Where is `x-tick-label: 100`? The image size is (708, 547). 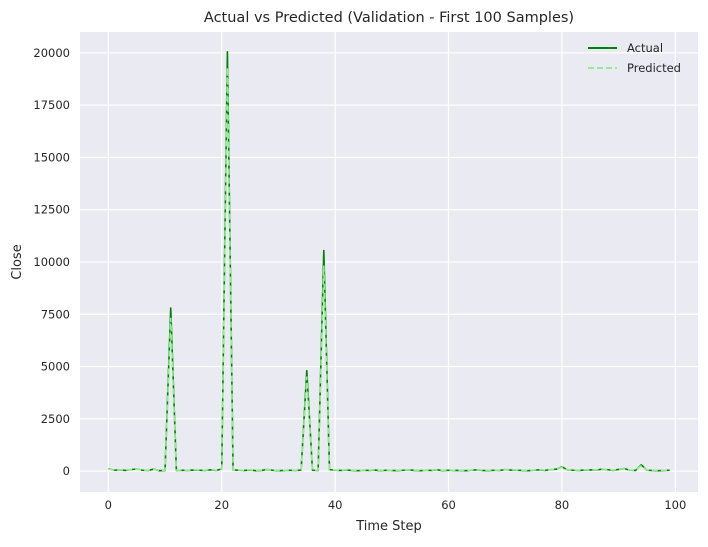
x-tick-label: 100 is located at coordinates (675, 505).